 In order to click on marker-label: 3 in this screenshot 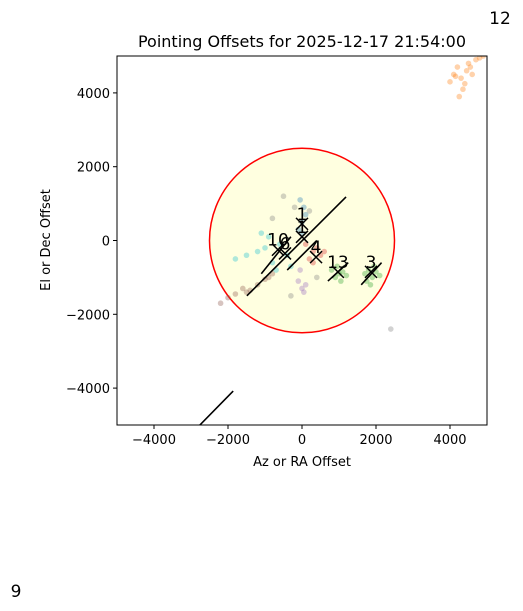, I will do `click(371, 263)`.